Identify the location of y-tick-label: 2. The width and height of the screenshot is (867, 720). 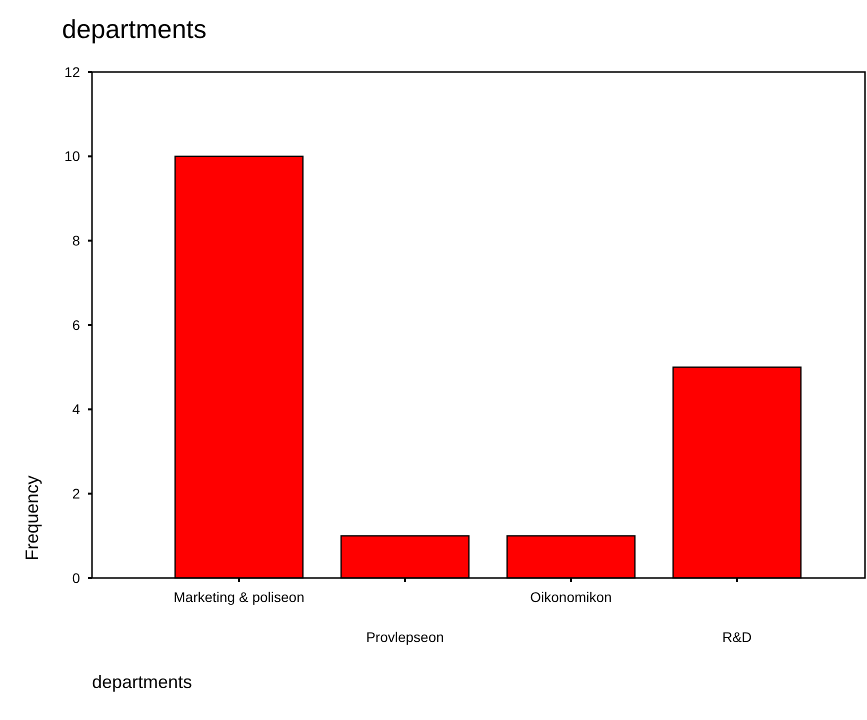
(76, 494).